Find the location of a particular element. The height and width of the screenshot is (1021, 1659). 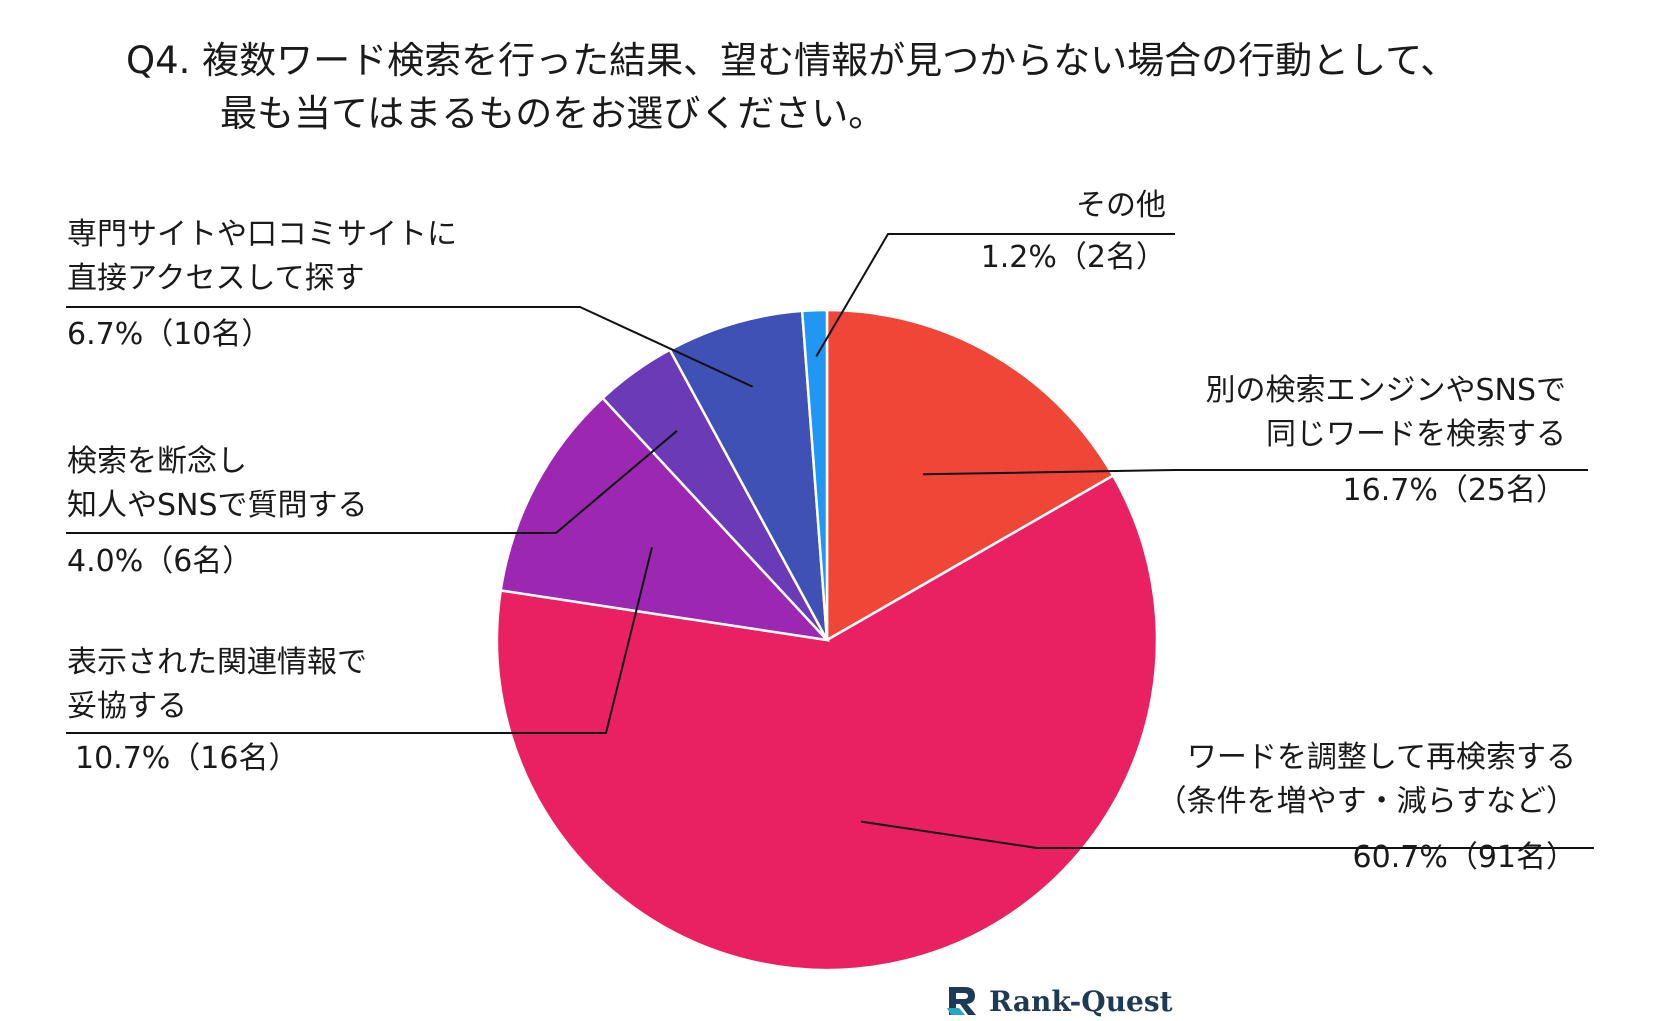

logo-text: Rank-Quest is located at coordinates (1081, 1001).